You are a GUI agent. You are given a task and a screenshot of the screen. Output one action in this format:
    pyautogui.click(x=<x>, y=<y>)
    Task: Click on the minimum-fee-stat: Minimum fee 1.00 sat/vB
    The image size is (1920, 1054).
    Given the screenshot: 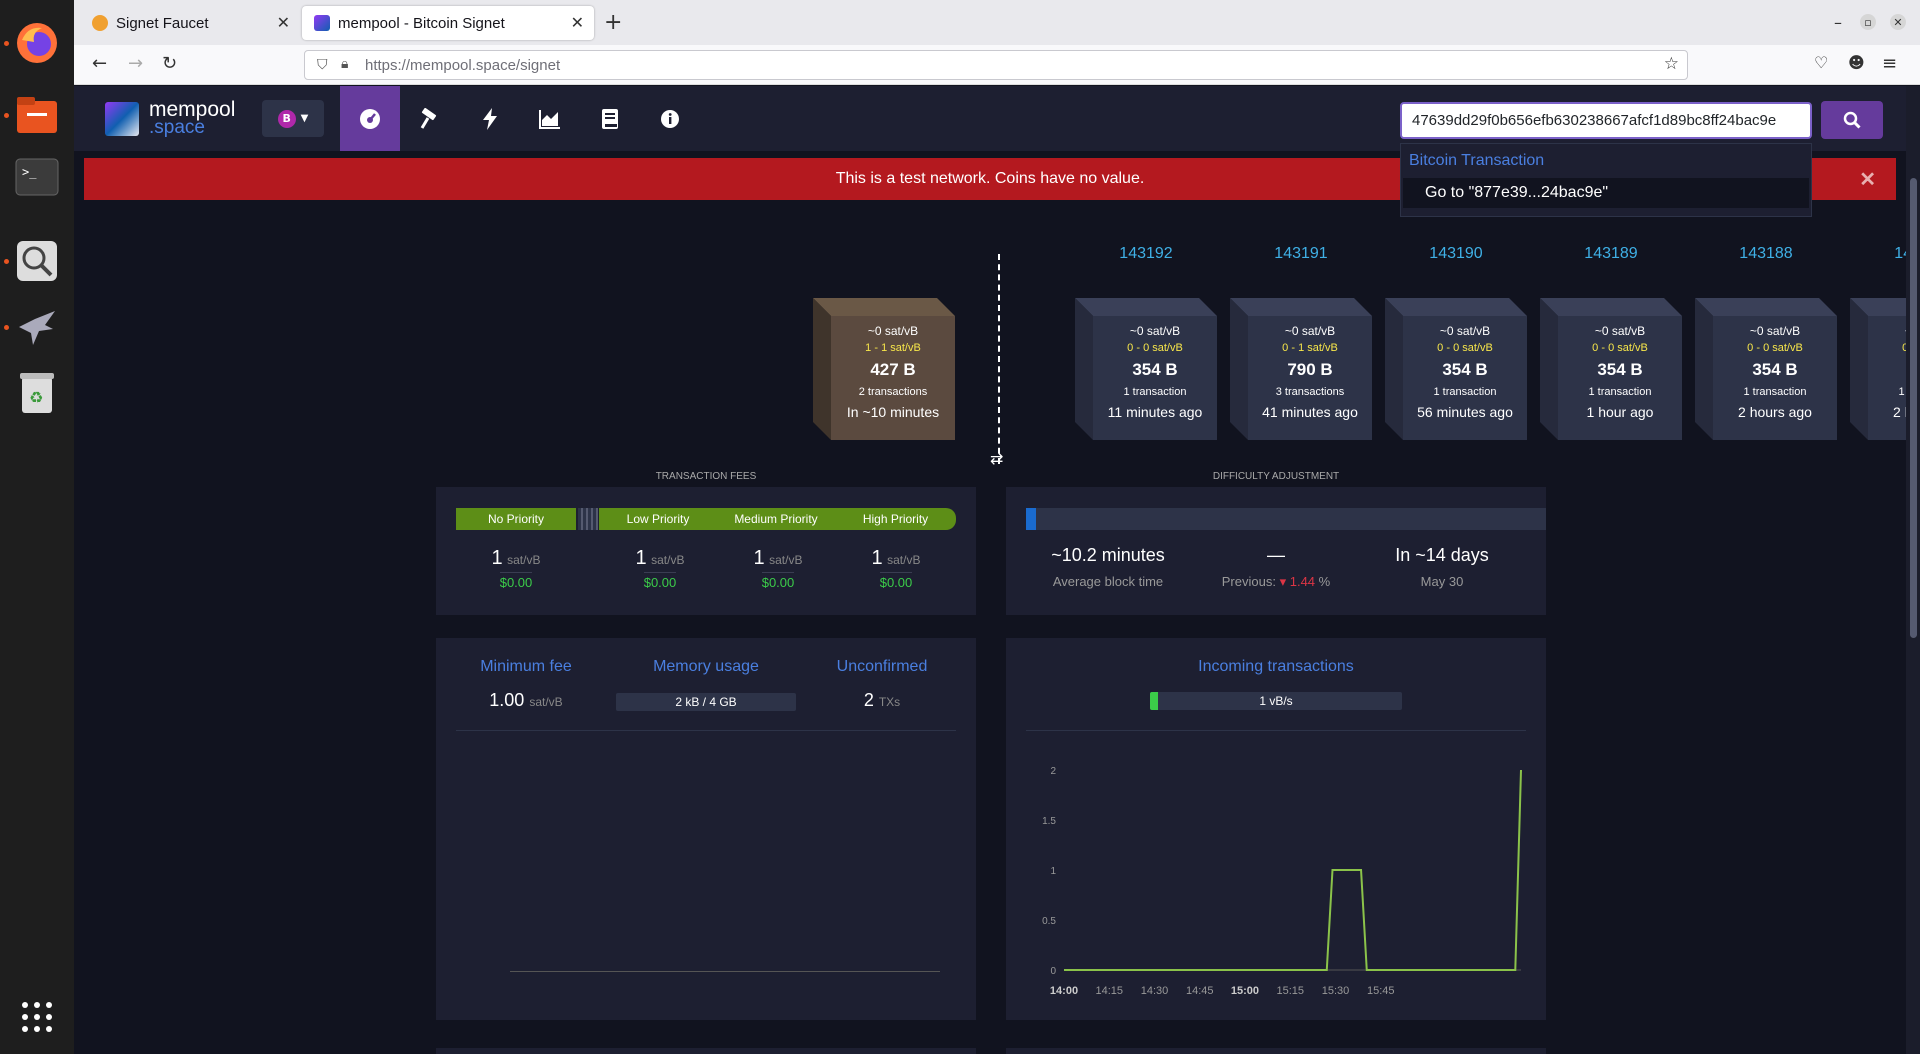 What is the action you would take?
    pyautogui.click(x=526, y=684)
    